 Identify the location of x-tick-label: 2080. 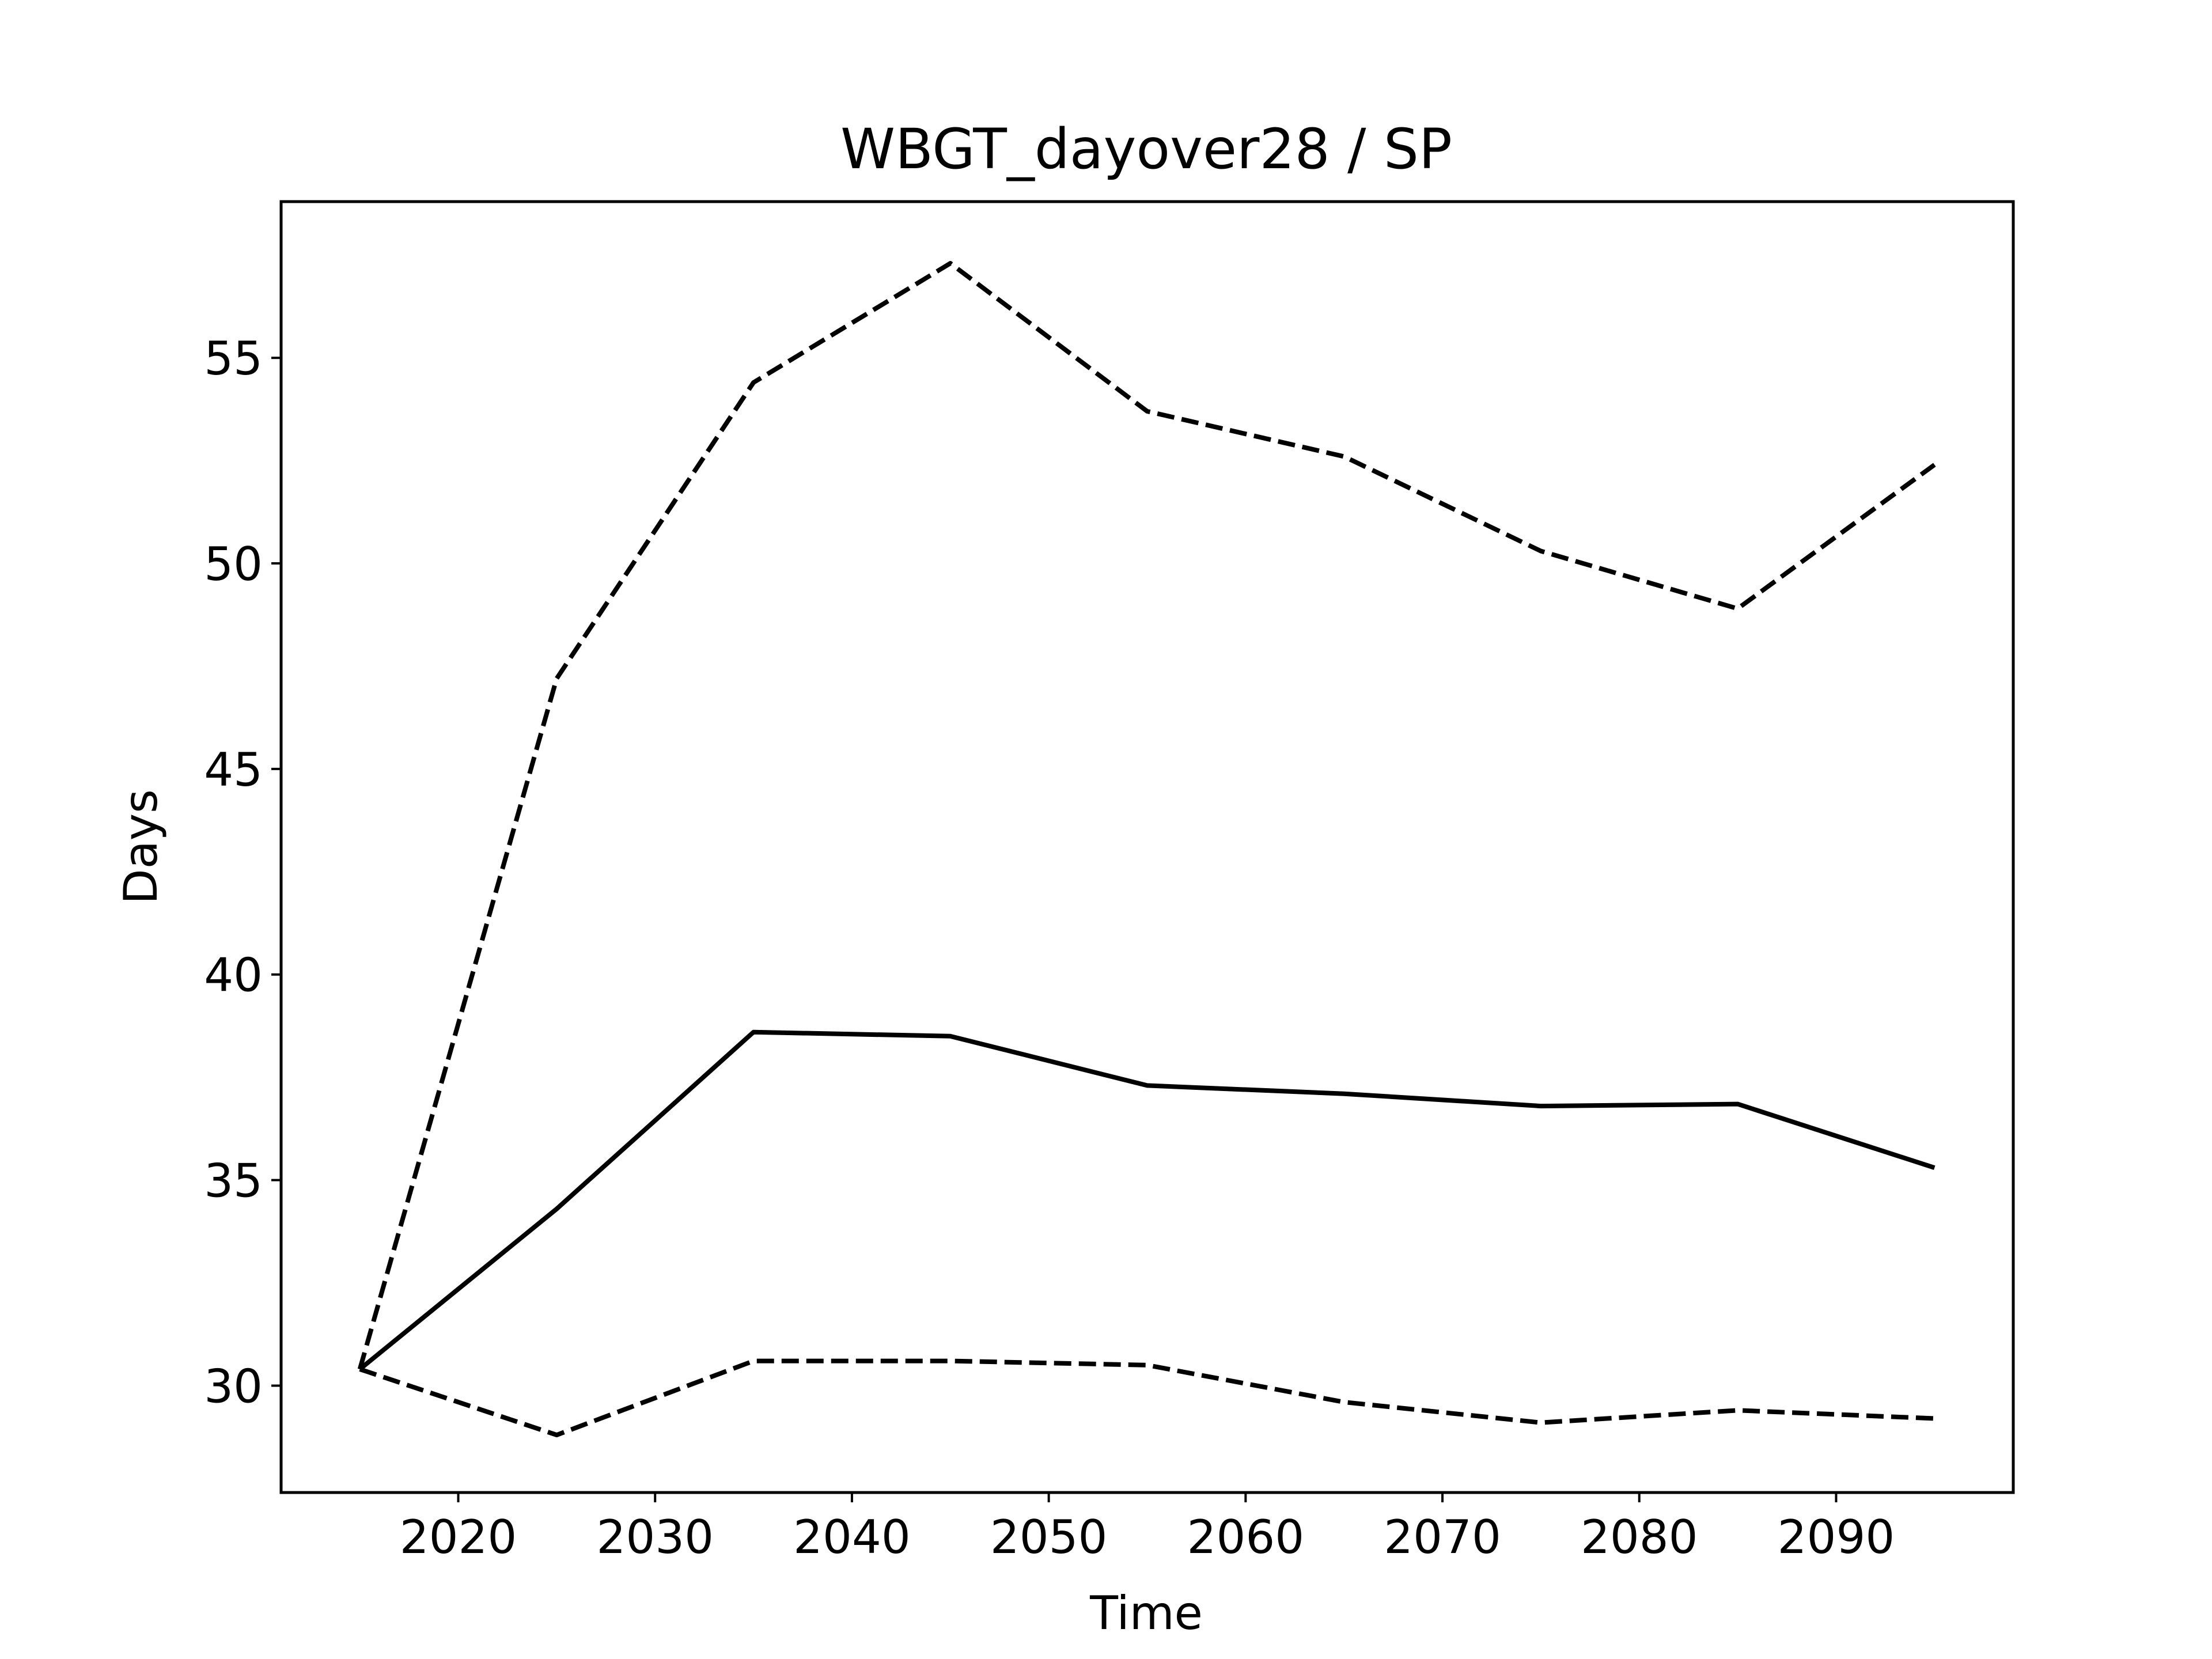
(1639, 1537).